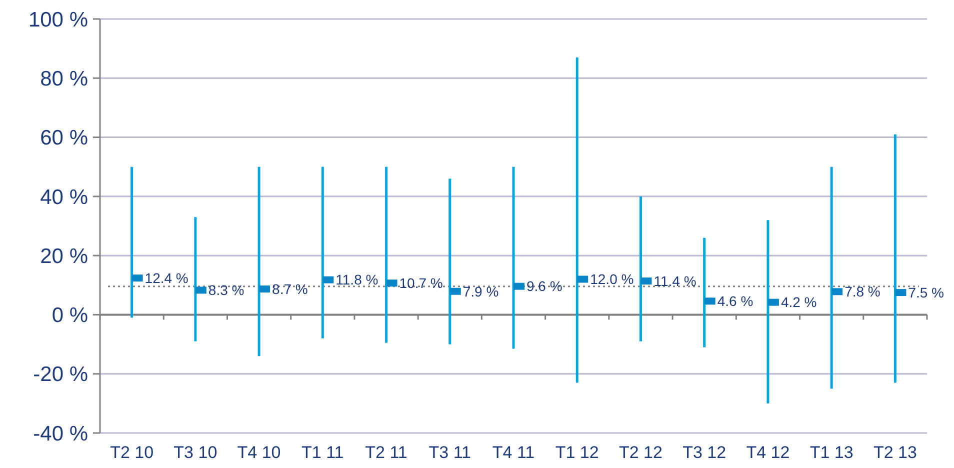  I want to click on data-label: 10.7 %, so click(421, 282).